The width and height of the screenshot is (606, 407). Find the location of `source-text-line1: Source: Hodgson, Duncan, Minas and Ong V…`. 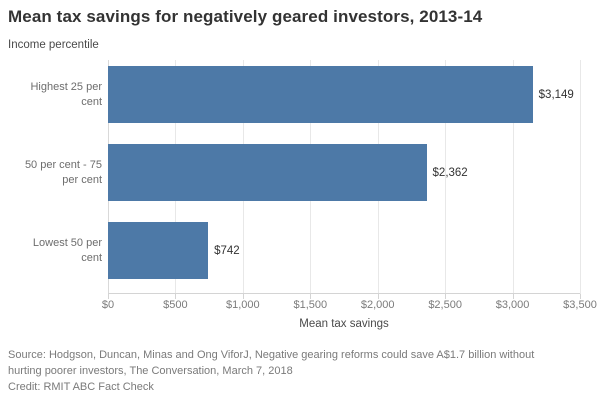

source-text-line1: Source: Hodgson, Duncan, Minas and Ong V… is located at coordinates (271, 355).